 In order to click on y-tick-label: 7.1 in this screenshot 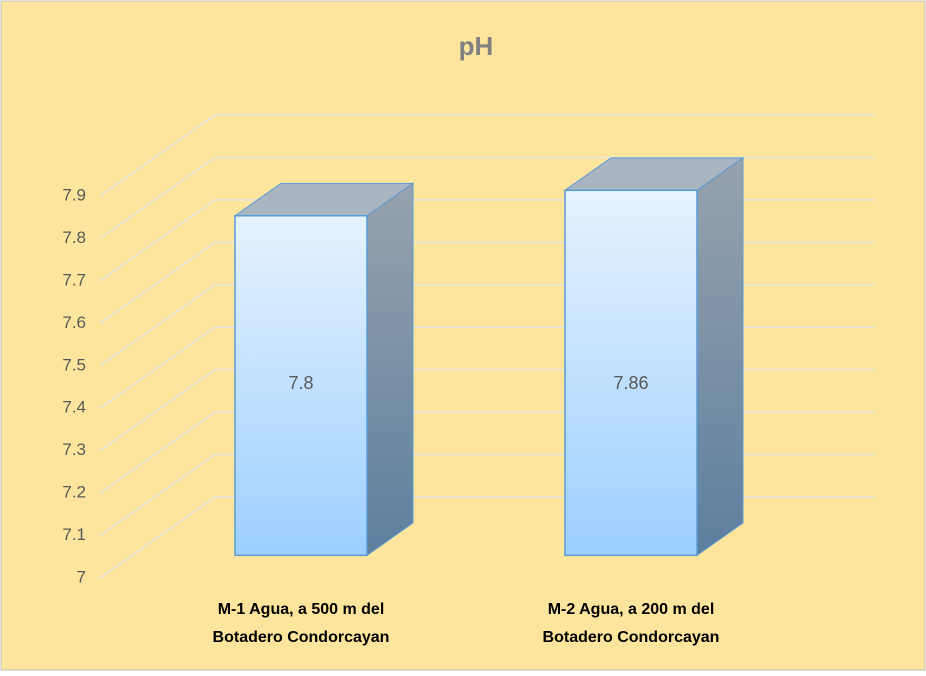, I will do `click(74, 534)`.